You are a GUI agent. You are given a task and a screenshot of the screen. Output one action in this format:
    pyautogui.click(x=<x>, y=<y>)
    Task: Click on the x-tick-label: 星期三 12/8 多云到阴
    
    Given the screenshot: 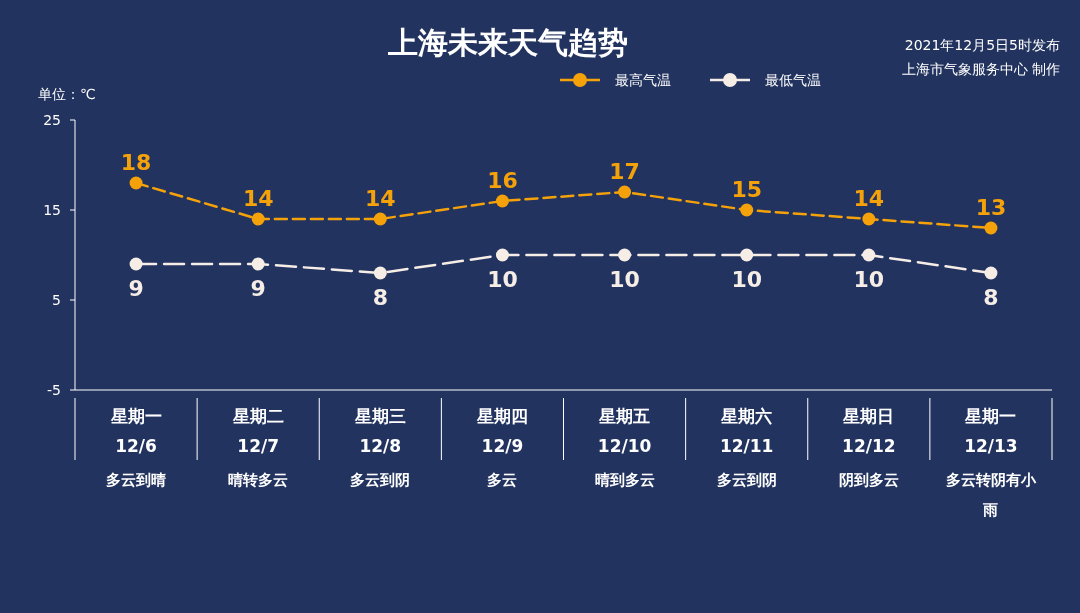 What is the action you would take?
    pyautogui.click(x=380, y=447)
    